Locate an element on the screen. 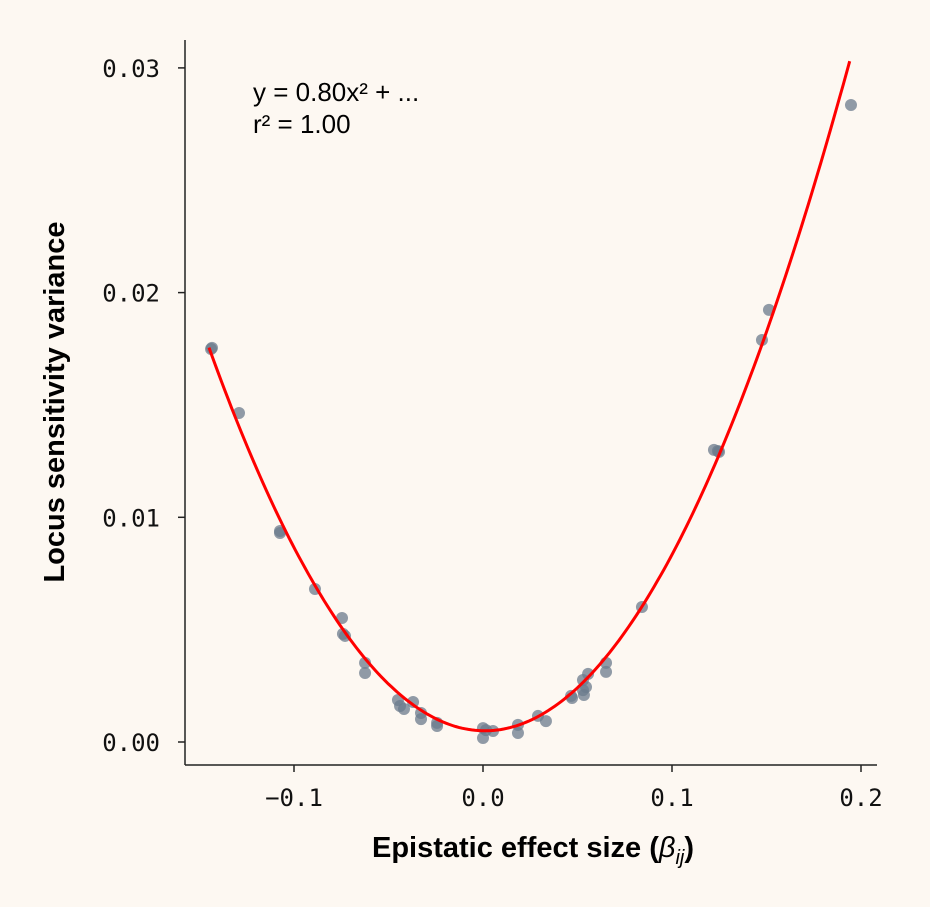 The image size is (930, 907). y-axis-label: Locus sensitivity variance is located at coordinates (55, 401).